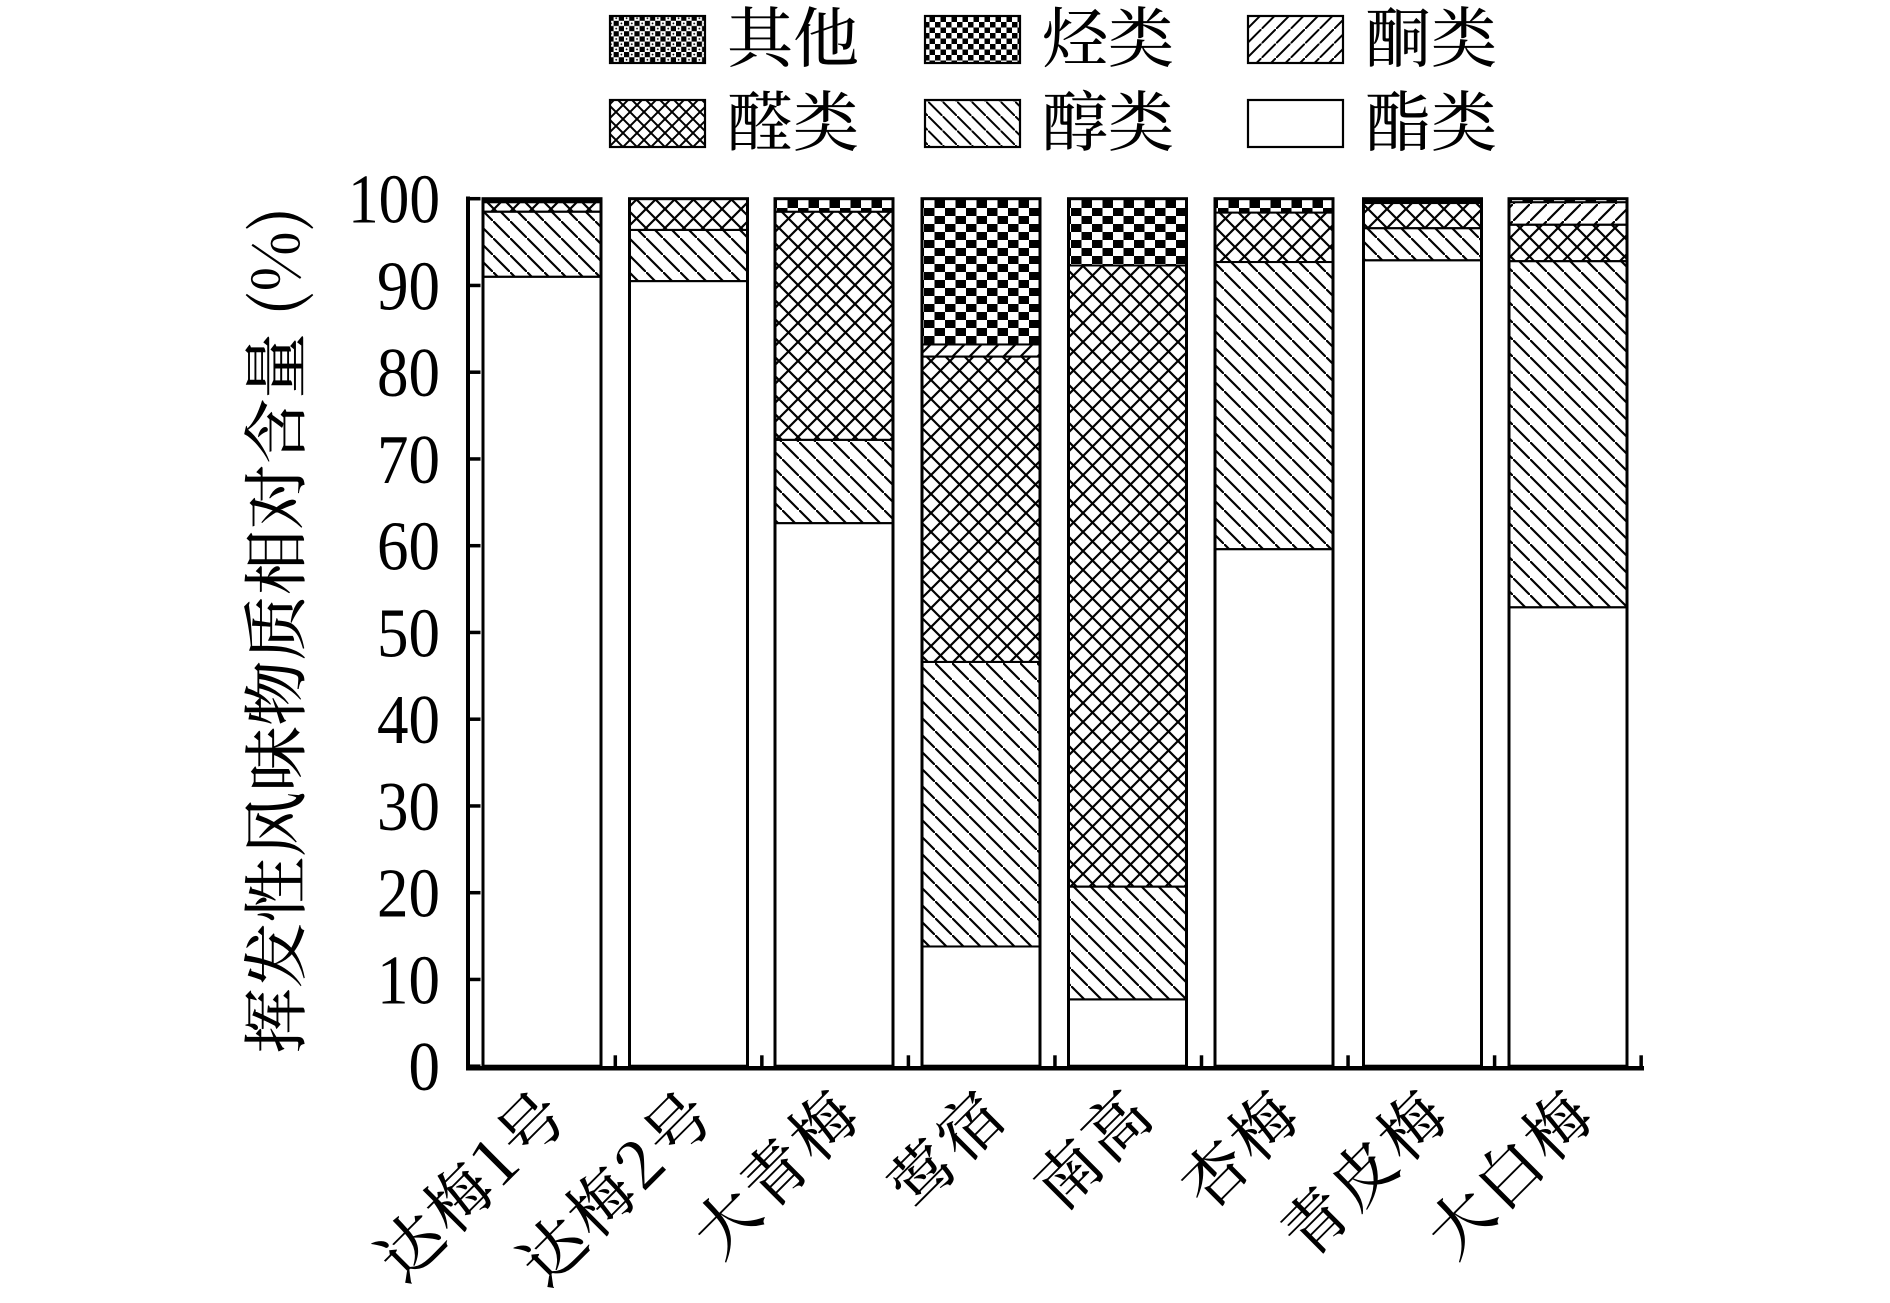  I want to click on svg-text: 10, so click(408, 981).